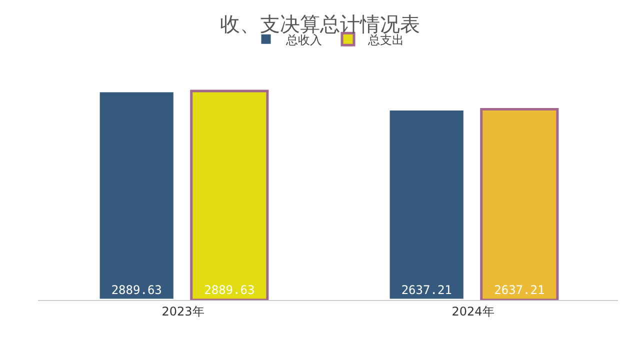 This screenshot has height=340, width=640. What do you see at coordinates (473, 311) in the screenshot?
I see `x-tick-label: 2024年` at bounding box center [473, 311].